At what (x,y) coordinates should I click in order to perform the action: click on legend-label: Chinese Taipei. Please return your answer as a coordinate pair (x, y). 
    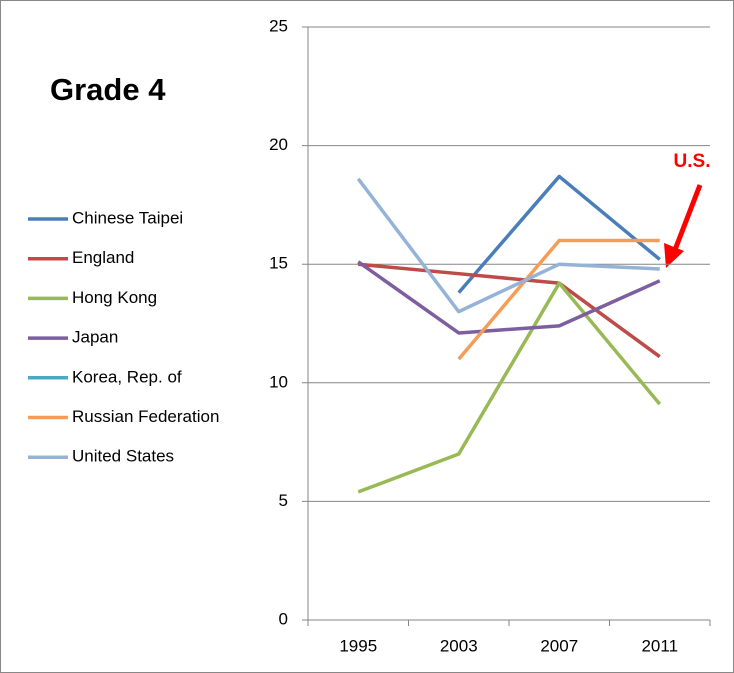
    Looking at the image, I should click on (127, 217).